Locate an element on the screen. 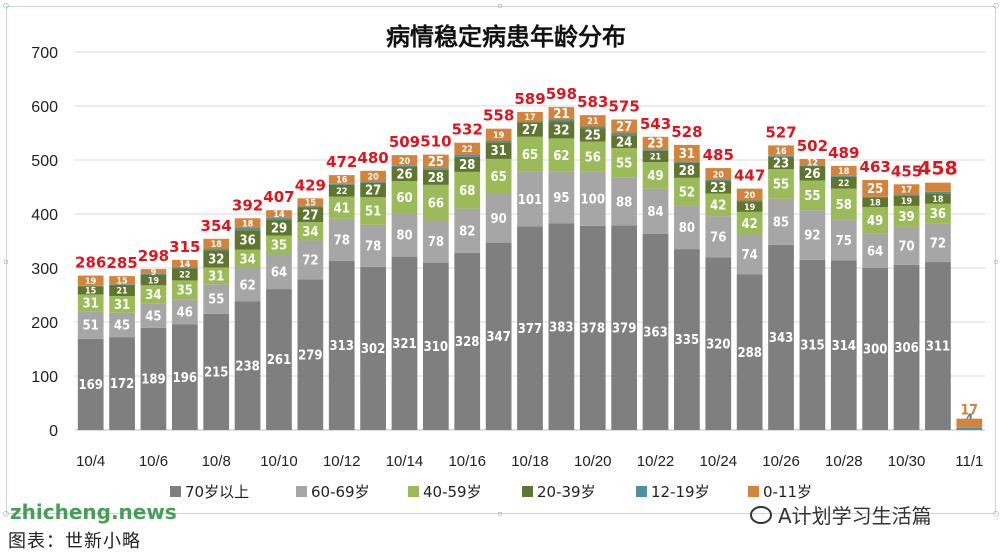 This screenshot has width=1004, height=556. data-label: 51 is located at coordinates (373, 212).